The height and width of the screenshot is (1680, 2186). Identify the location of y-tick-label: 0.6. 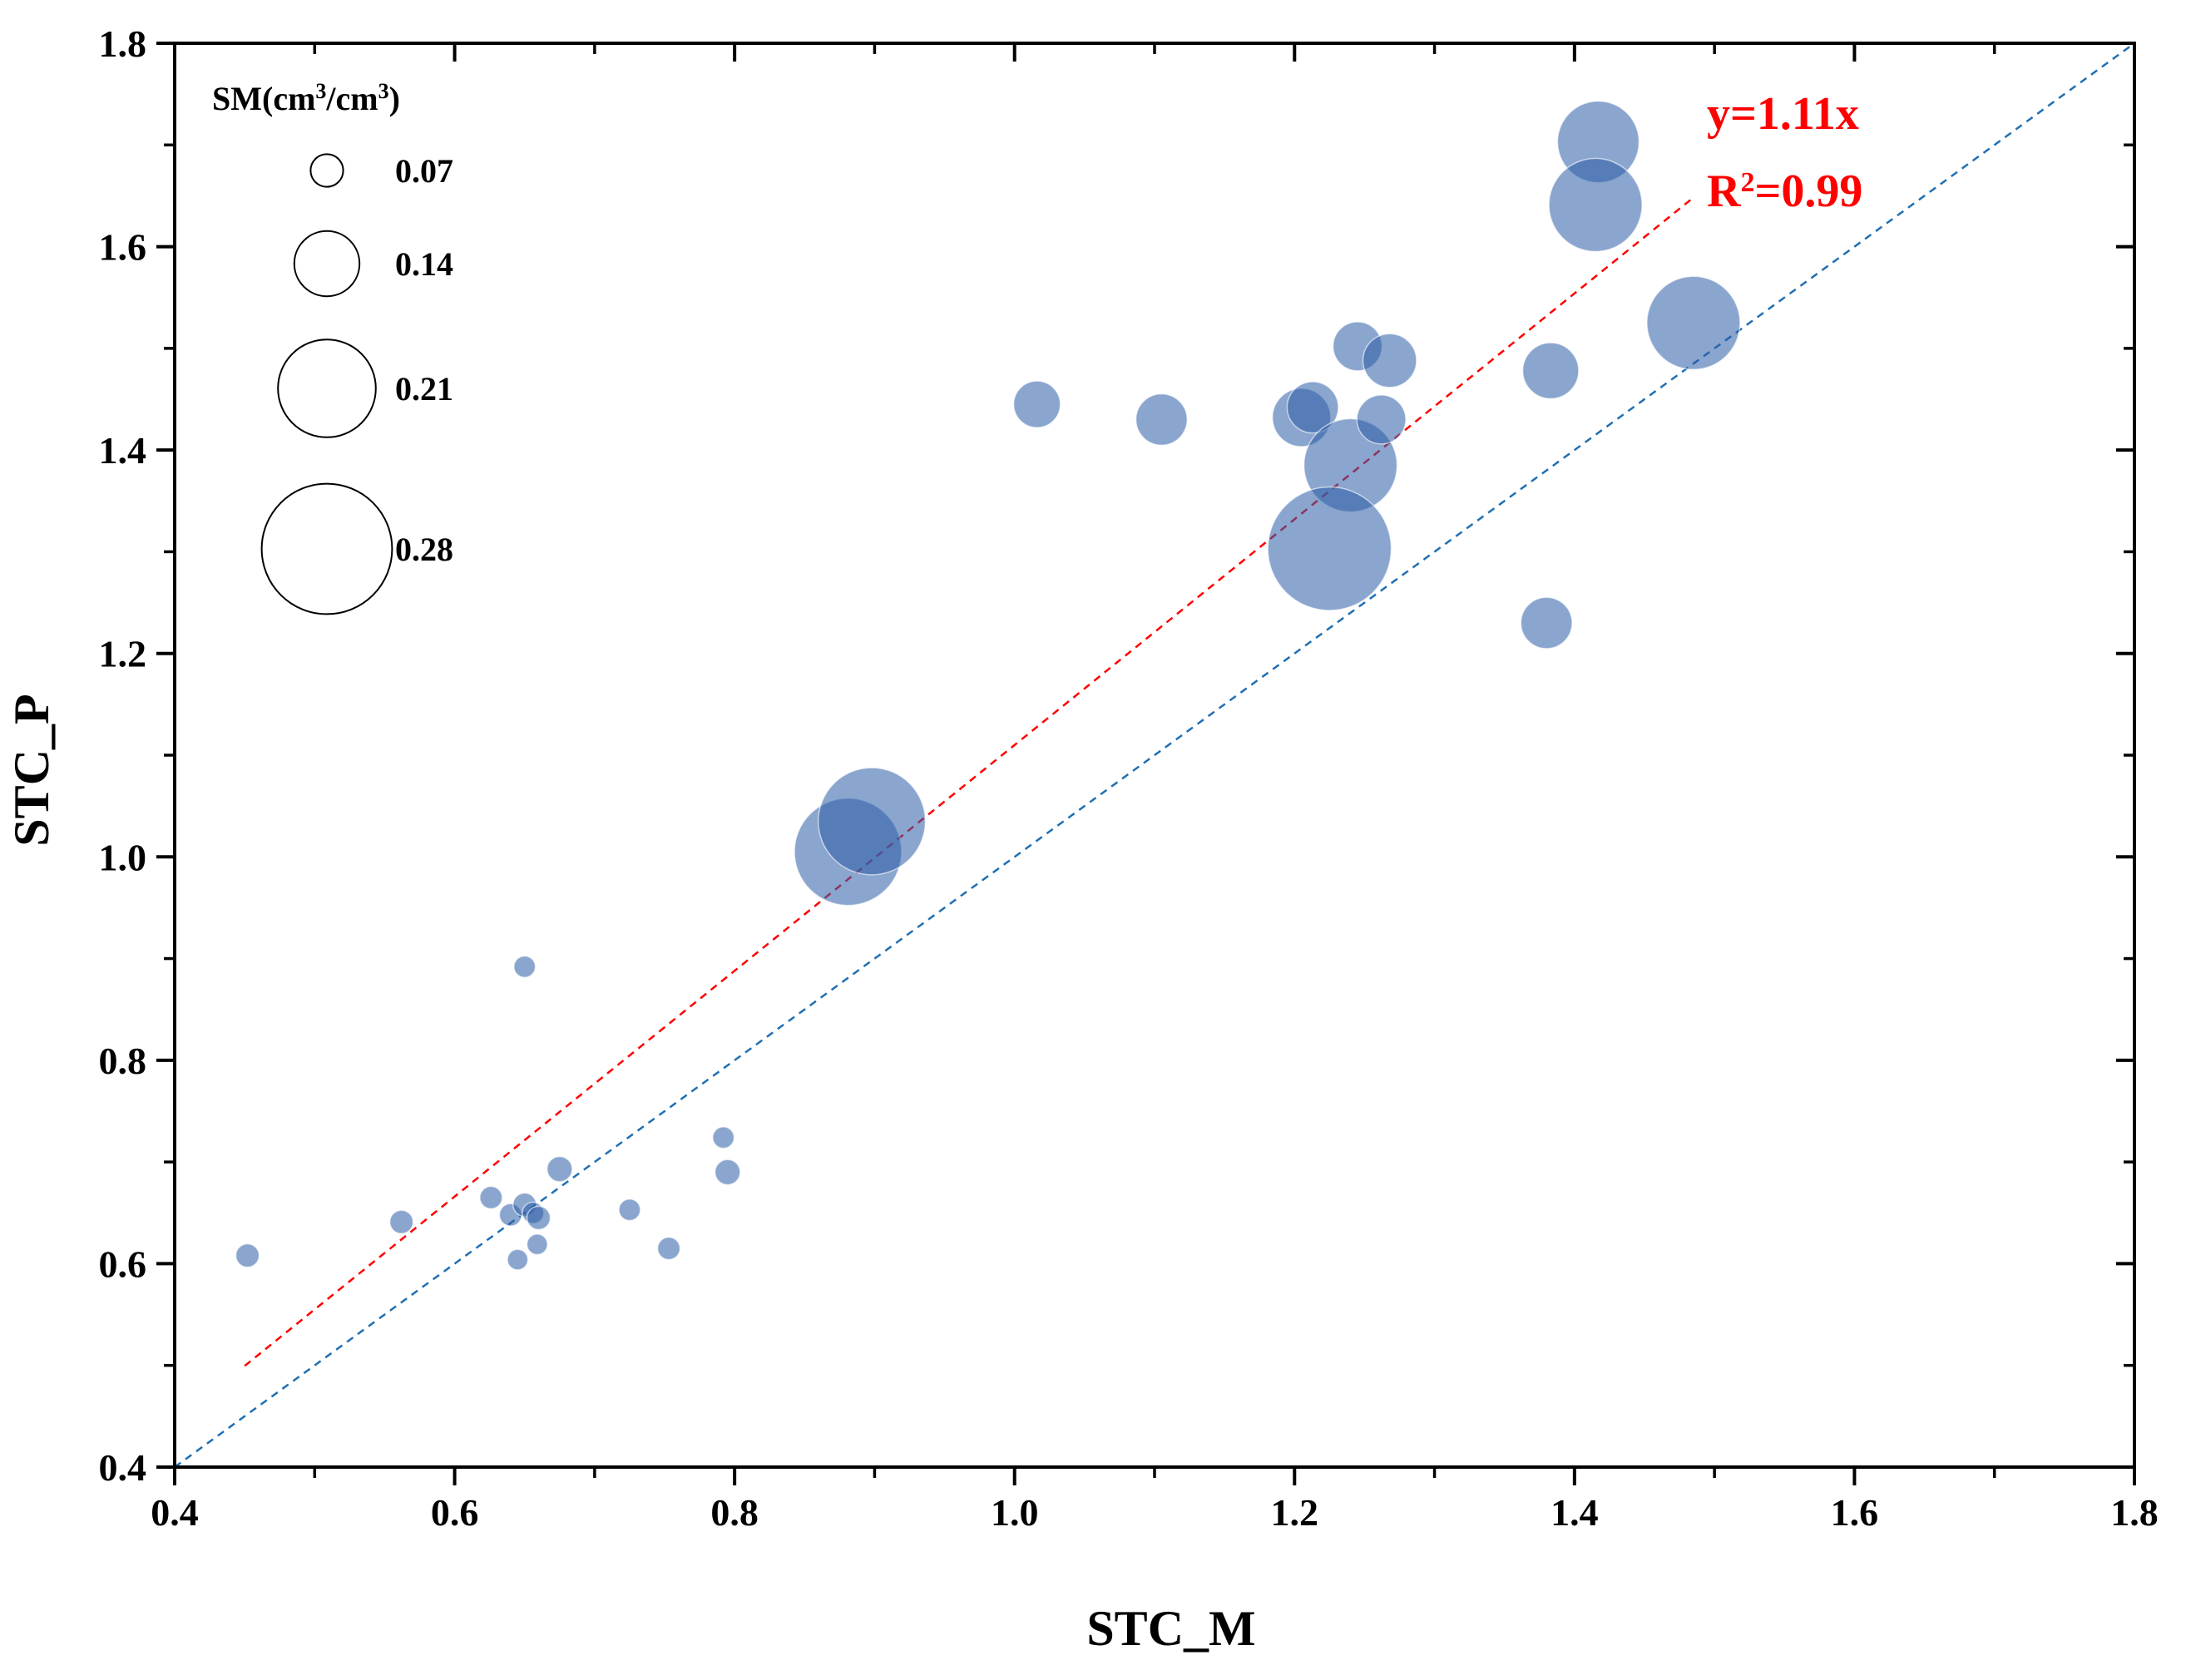
(123, 1264).